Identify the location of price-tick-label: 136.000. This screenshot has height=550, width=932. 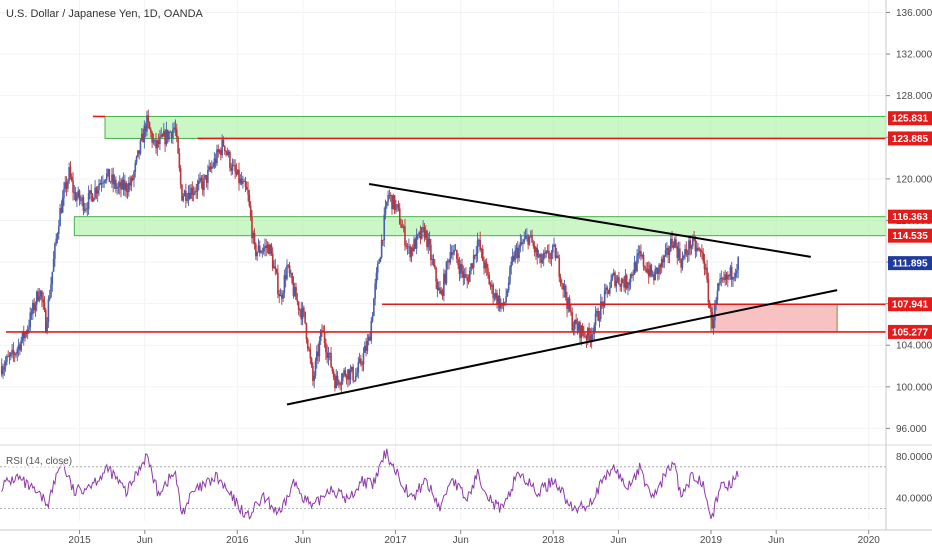
(914, 13).